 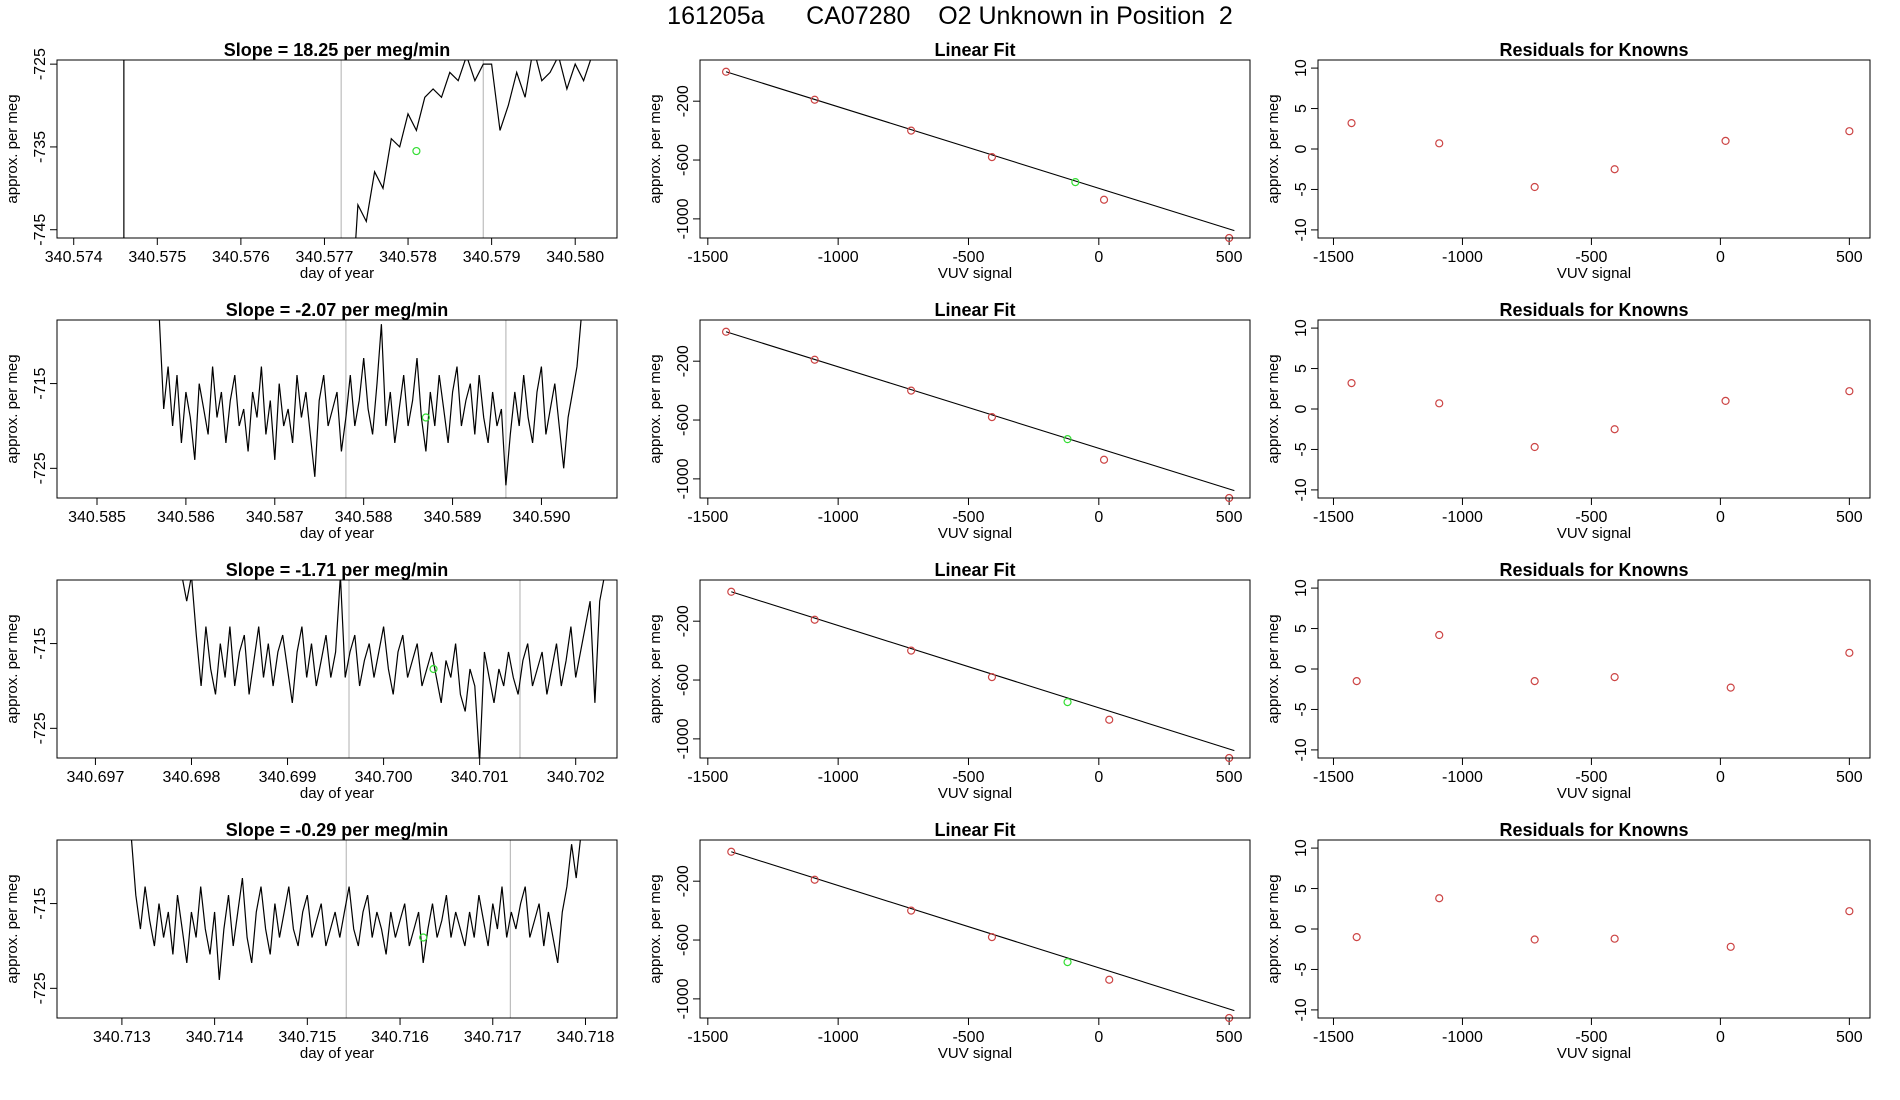 I want to click on chart-9-title: Residuals for Knowns, so click(x=1593, y=570).